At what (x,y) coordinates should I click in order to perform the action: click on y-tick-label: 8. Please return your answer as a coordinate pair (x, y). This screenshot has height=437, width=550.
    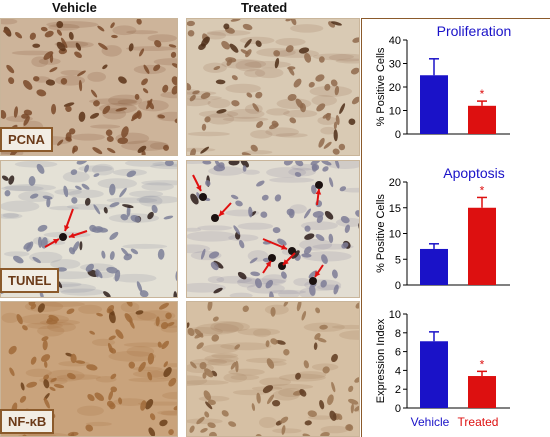
    Looking at the image, I should click on (398, 334).